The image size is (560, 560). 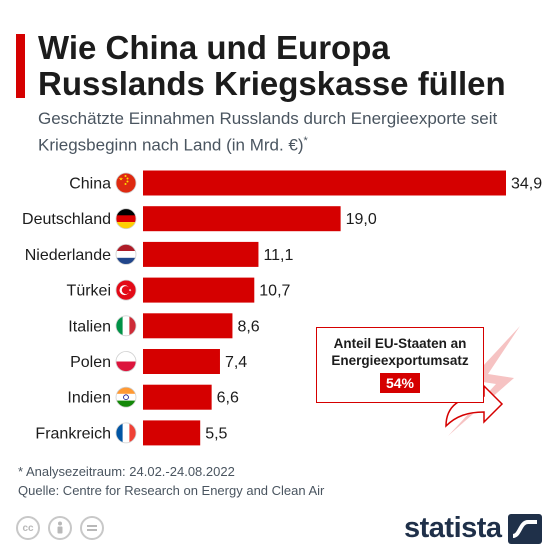 What do you see at coordinates (68, 255) in the screenshot?
I see `category-label-niederlande: Niederlande` at bounding box center [68, 255].